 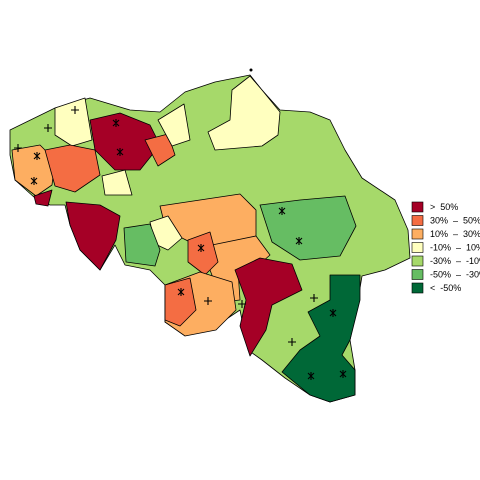 What do you see at coordinates (445, 288) in the screenshot?
I see `legend-label: < -50%` at bounding box center [445, 288].